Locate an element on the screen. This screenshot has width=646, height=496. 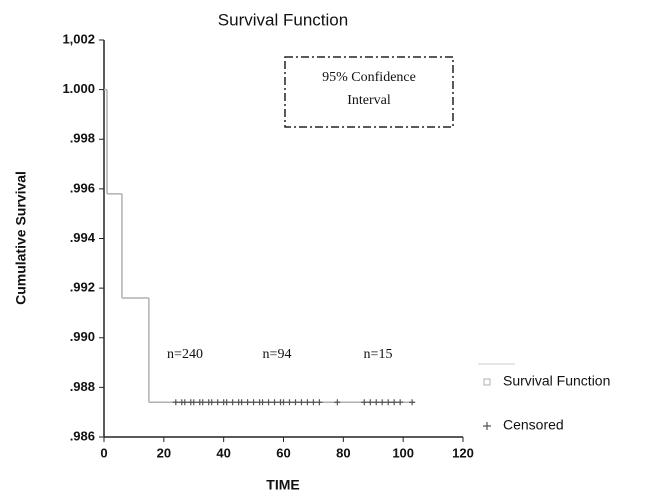
chart-title: Survival Function is located at coordinates (283, 19).